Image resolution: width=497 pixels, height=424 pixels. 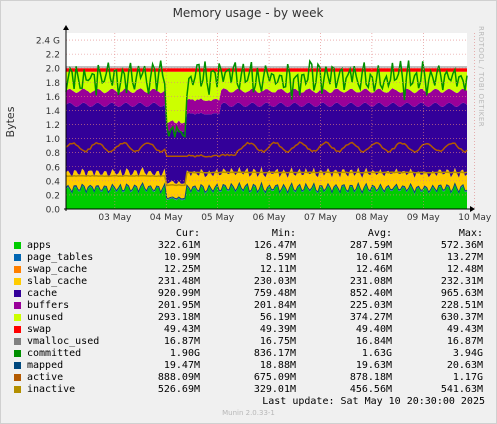 What do you see at coordinates (277, 269) in the screenshot?
I see `legend-value-min: 12.11M` at bounding box center [277, 269].